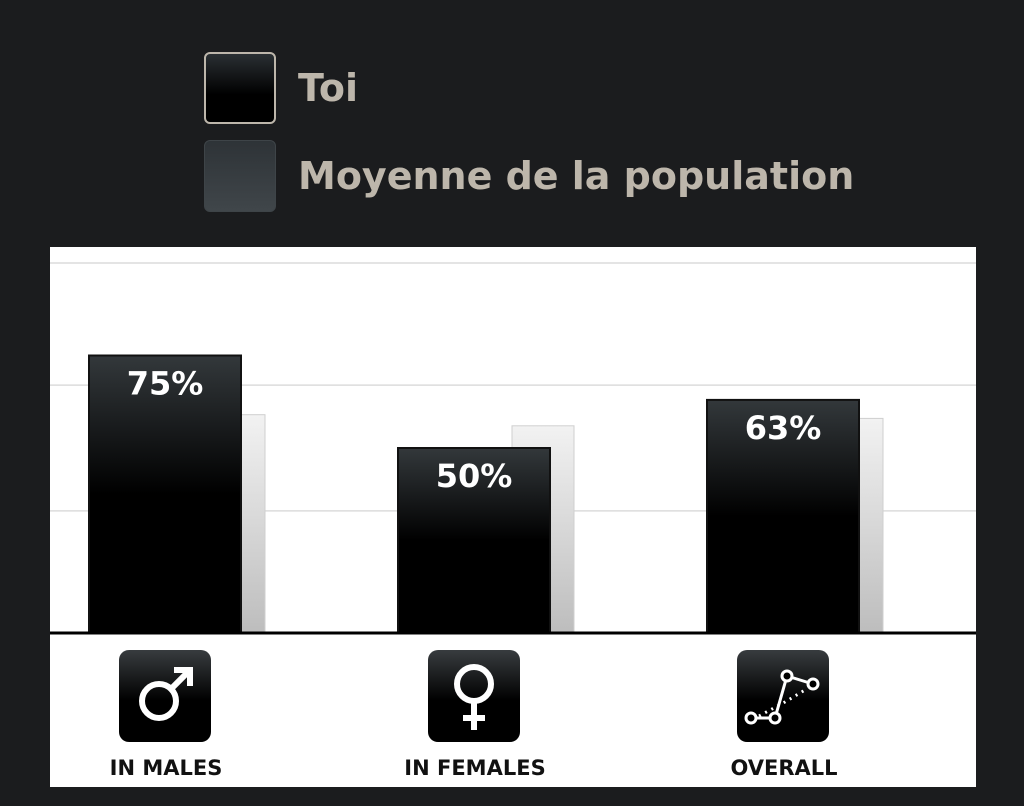  I want to click on legend-swatch-you, so click(240, 88).